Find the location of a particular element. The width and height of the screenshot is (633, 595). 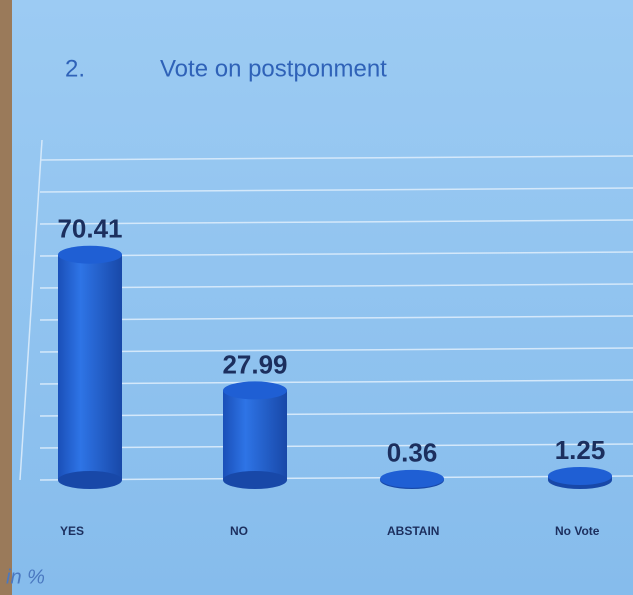

value-label: 70.41 is located at coordinates (89, 229).